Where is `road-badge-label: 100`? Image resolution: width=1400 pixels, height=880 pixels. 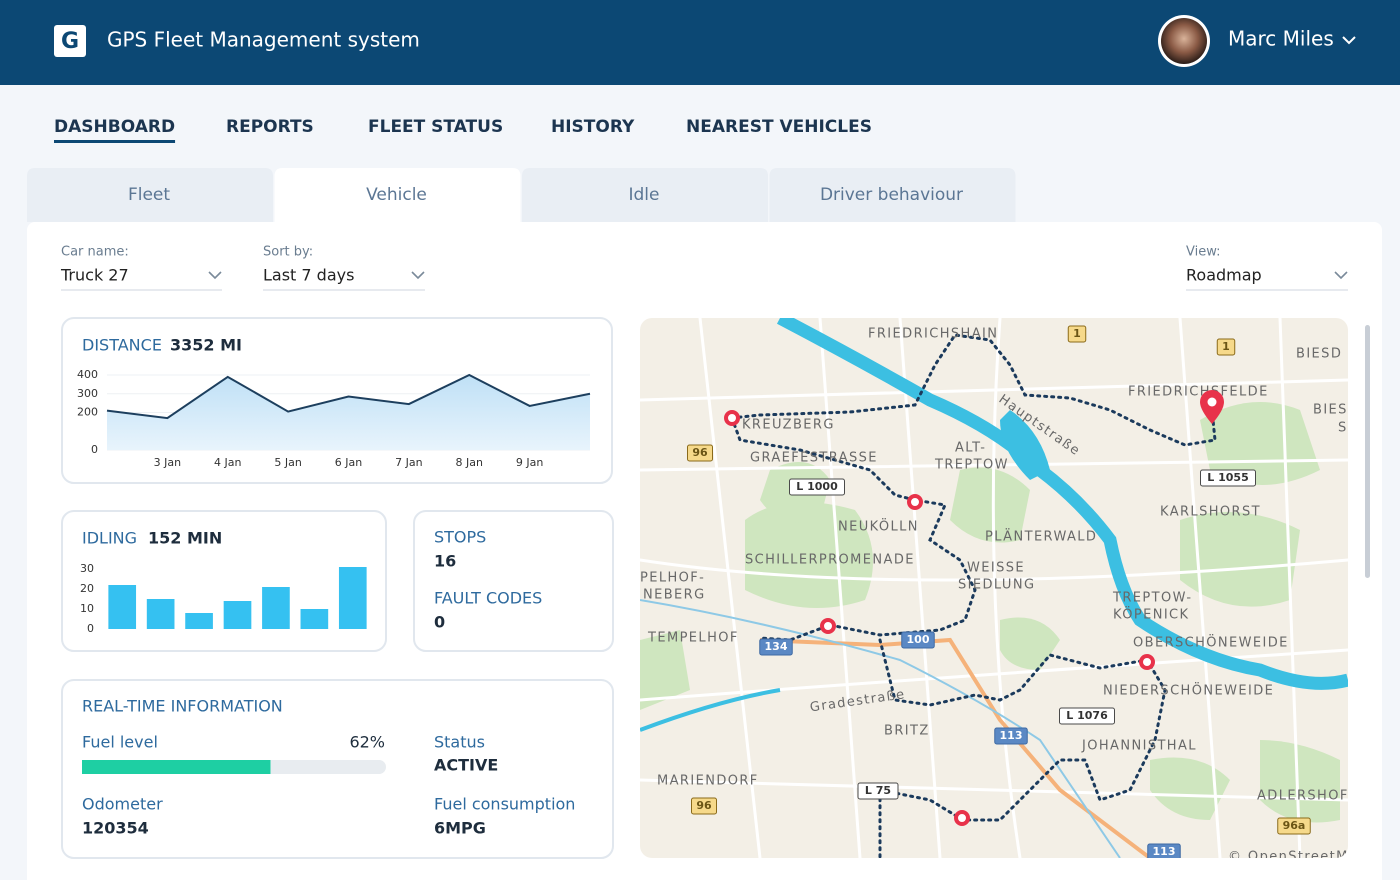 road-badge-label: 100 is located at coordinates (918, 639).